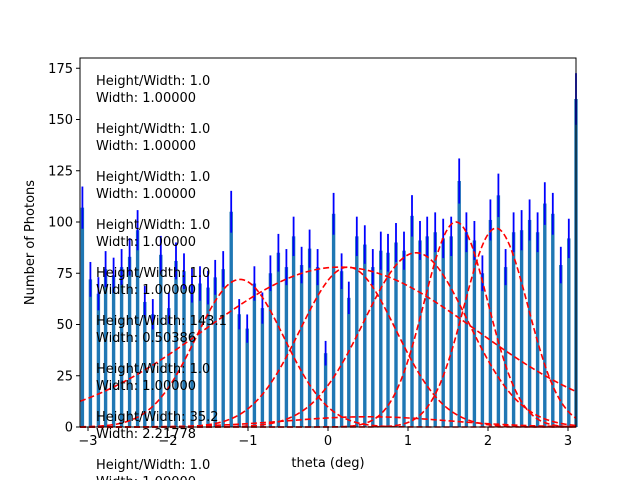 The height and width of the screenshot is (480, 640). I want to click on fit-annotation-height: Height/Width: 35.2, so click(157, 417).